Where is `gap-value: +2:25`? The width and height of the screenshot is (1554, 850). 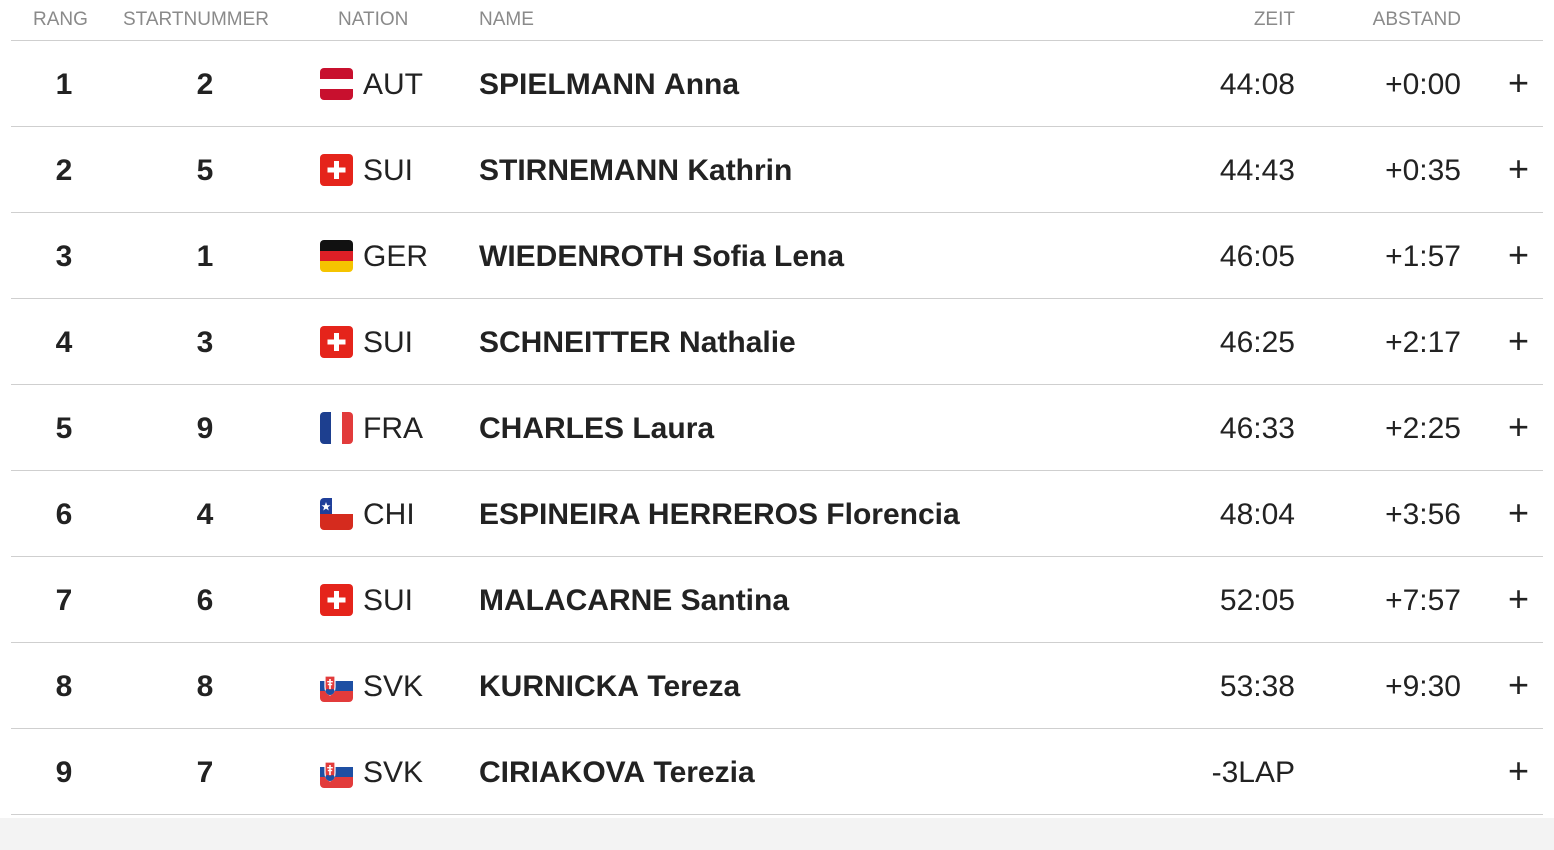 gap-value: +2:25 is located at coordinates (1423, 428).